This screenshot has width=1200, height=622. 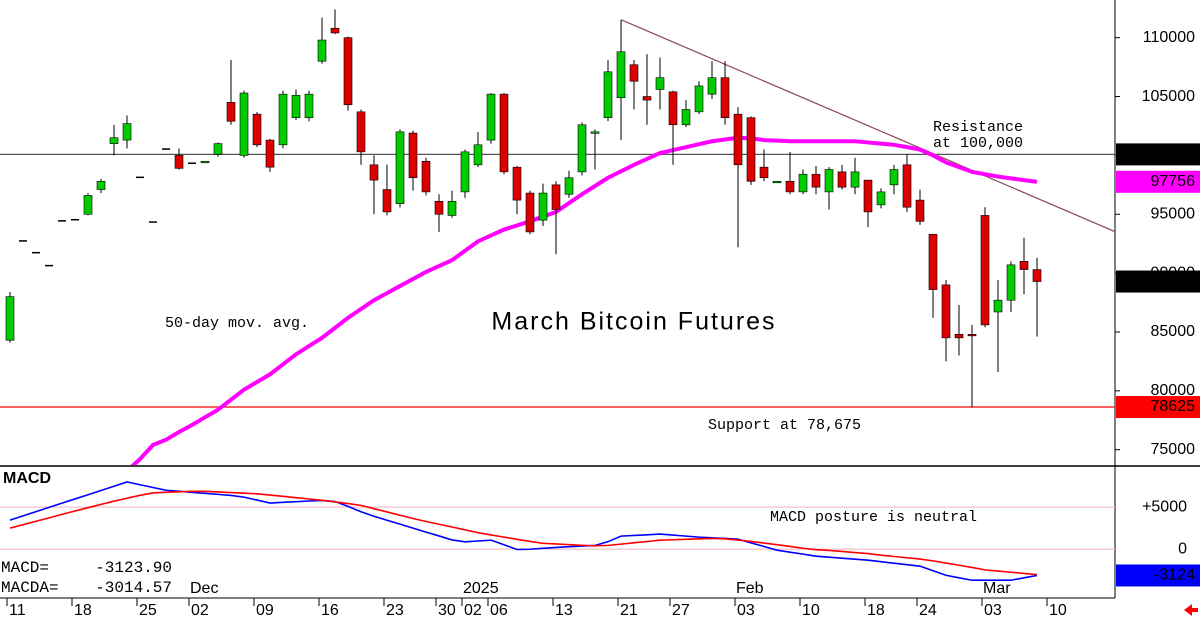 I want to click on x-tick-label: 11, so click(x=17, y=610).